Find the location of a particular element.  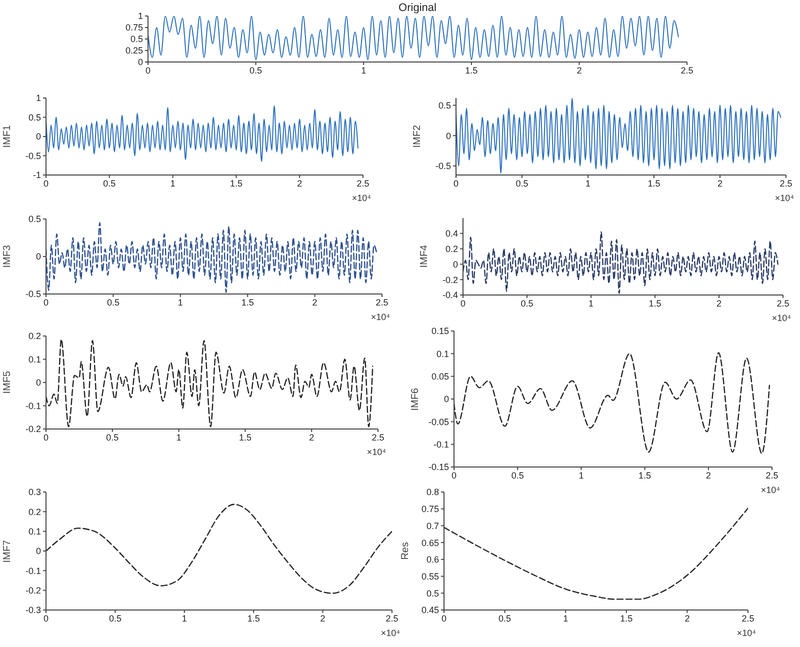

y-axis-title: IMF5 is located at coordinates (8, 382).